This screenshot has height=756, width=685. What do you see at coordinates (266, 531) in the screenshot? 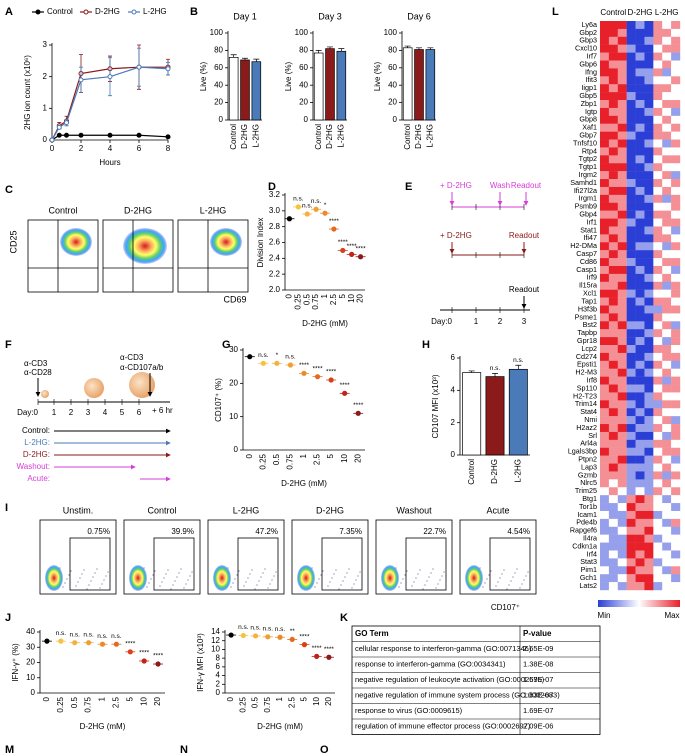
I see `gate-percent: 47.2%` at bounding box center [266, 531].